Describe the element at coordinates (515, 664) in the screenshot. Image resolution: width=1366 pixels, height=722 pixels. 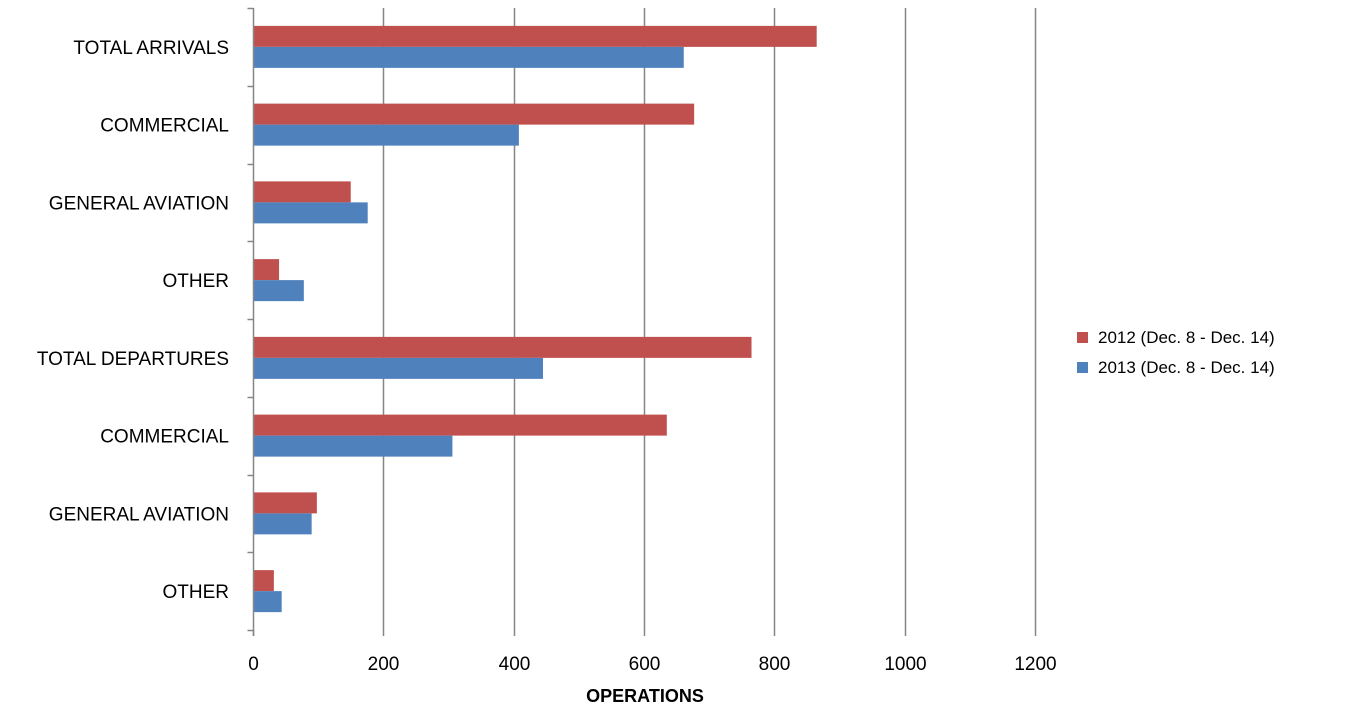
I see `x-tick-label: 400` at that location.